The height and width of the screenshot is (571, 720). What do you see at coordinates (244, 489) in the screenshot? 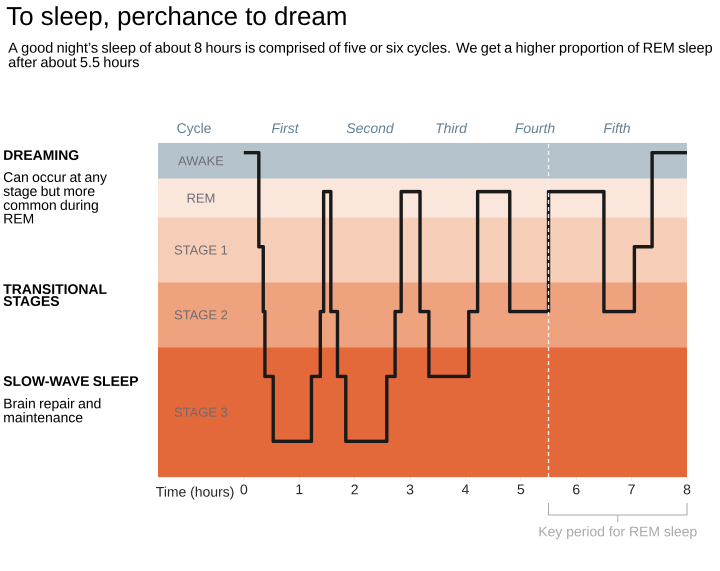
I see `x-tick-label: 0` at bounding box center [244, 489].